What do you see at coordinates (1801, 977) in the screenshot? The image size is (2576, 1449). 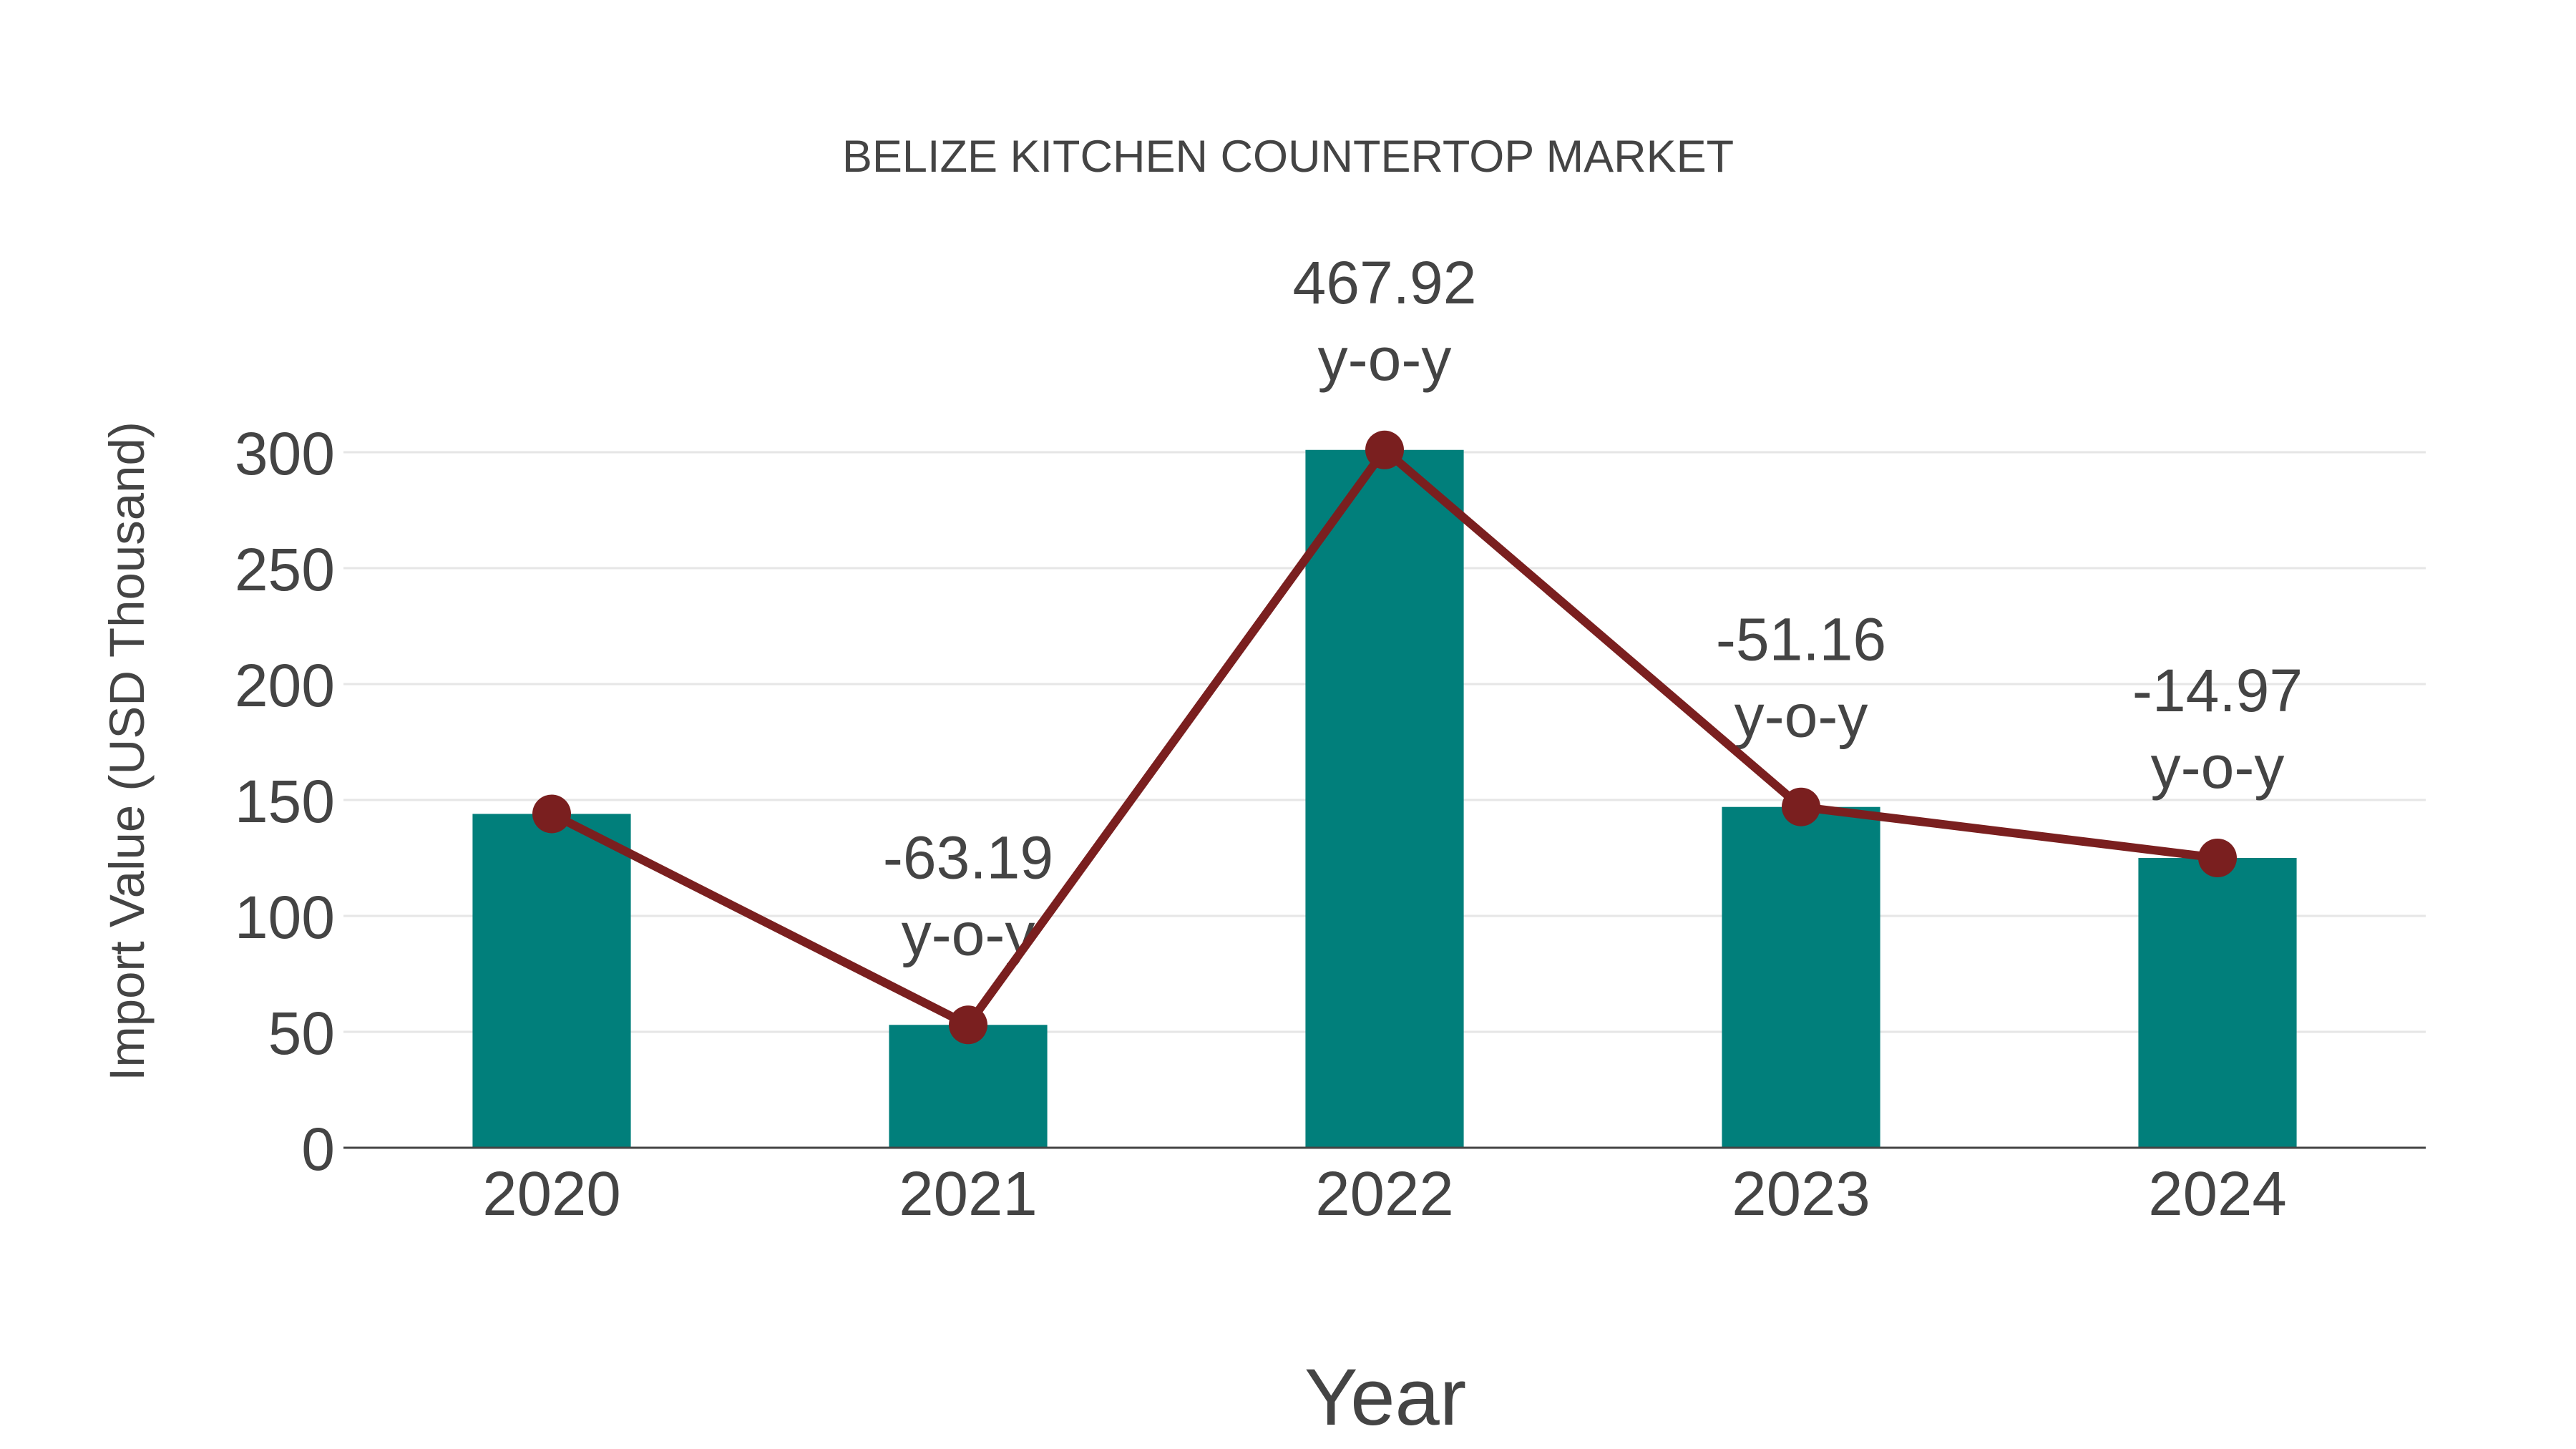 I see `bar-2023` at bounding box center [1801, 977].